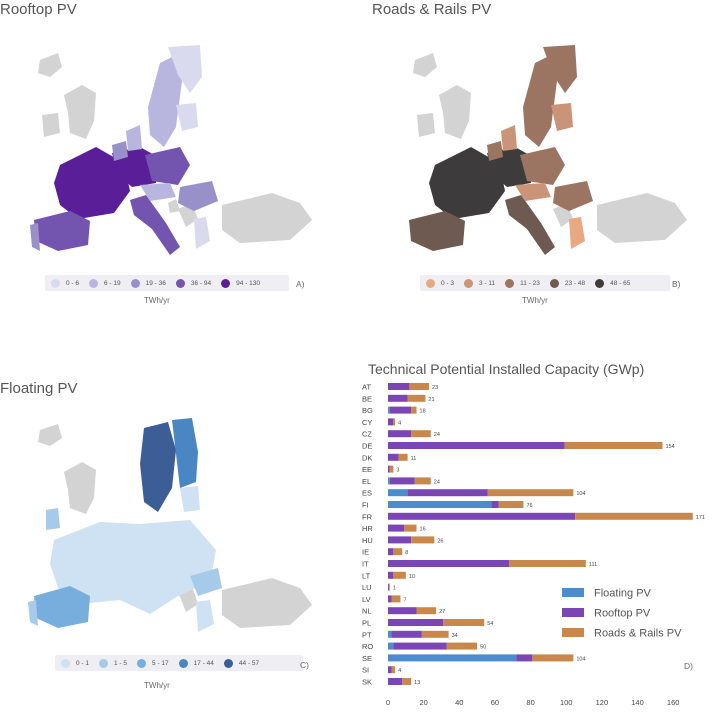 The width and height of the screenshot is (712, 715). I want to click on category-label: EE, so click(367, 469).